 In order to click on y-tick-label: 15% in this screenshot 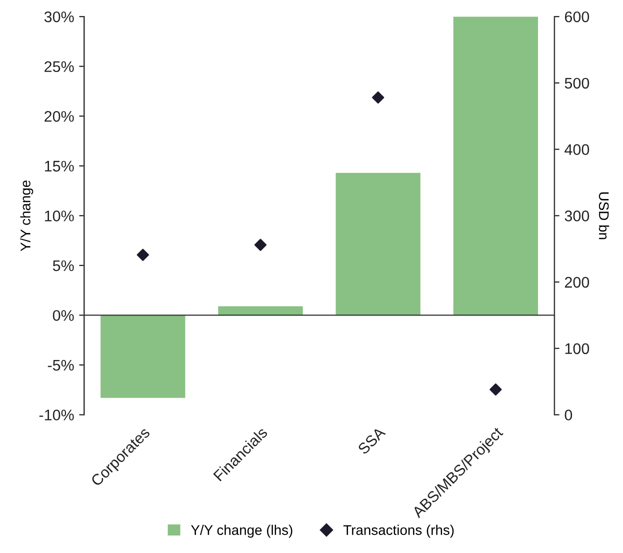, I will do `click(59, 166)`.